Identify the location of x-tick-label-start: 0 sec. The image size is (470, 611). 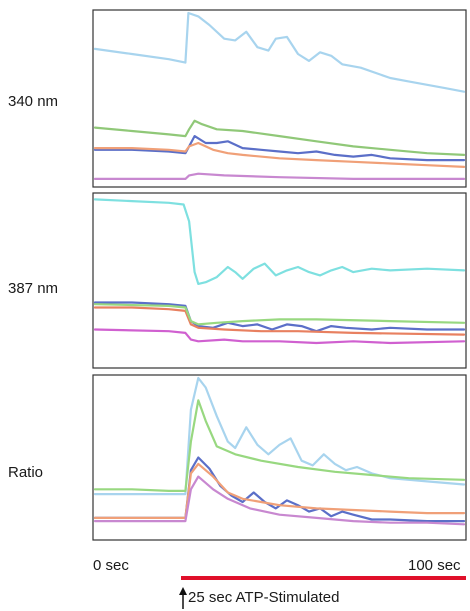
(111, 565).